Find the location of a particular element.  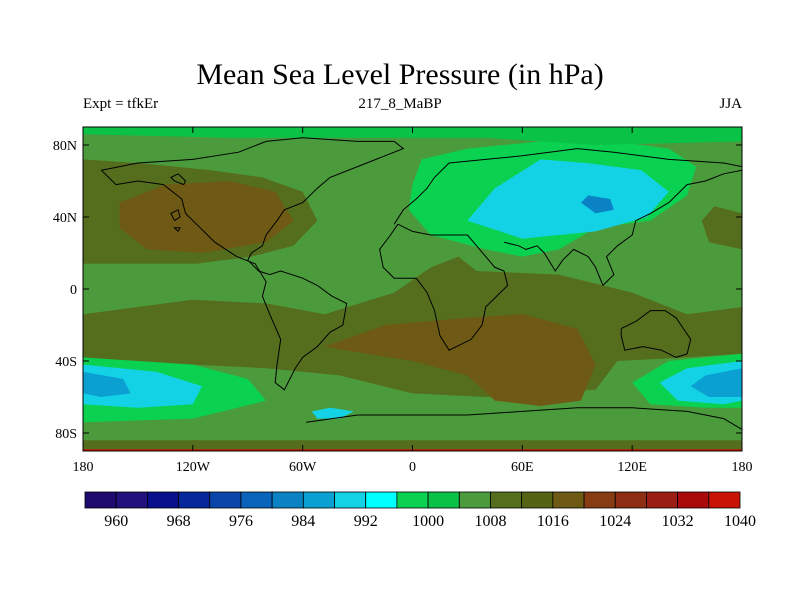

run-label: 217_8_MaBP is located at coordinates (400, 104).